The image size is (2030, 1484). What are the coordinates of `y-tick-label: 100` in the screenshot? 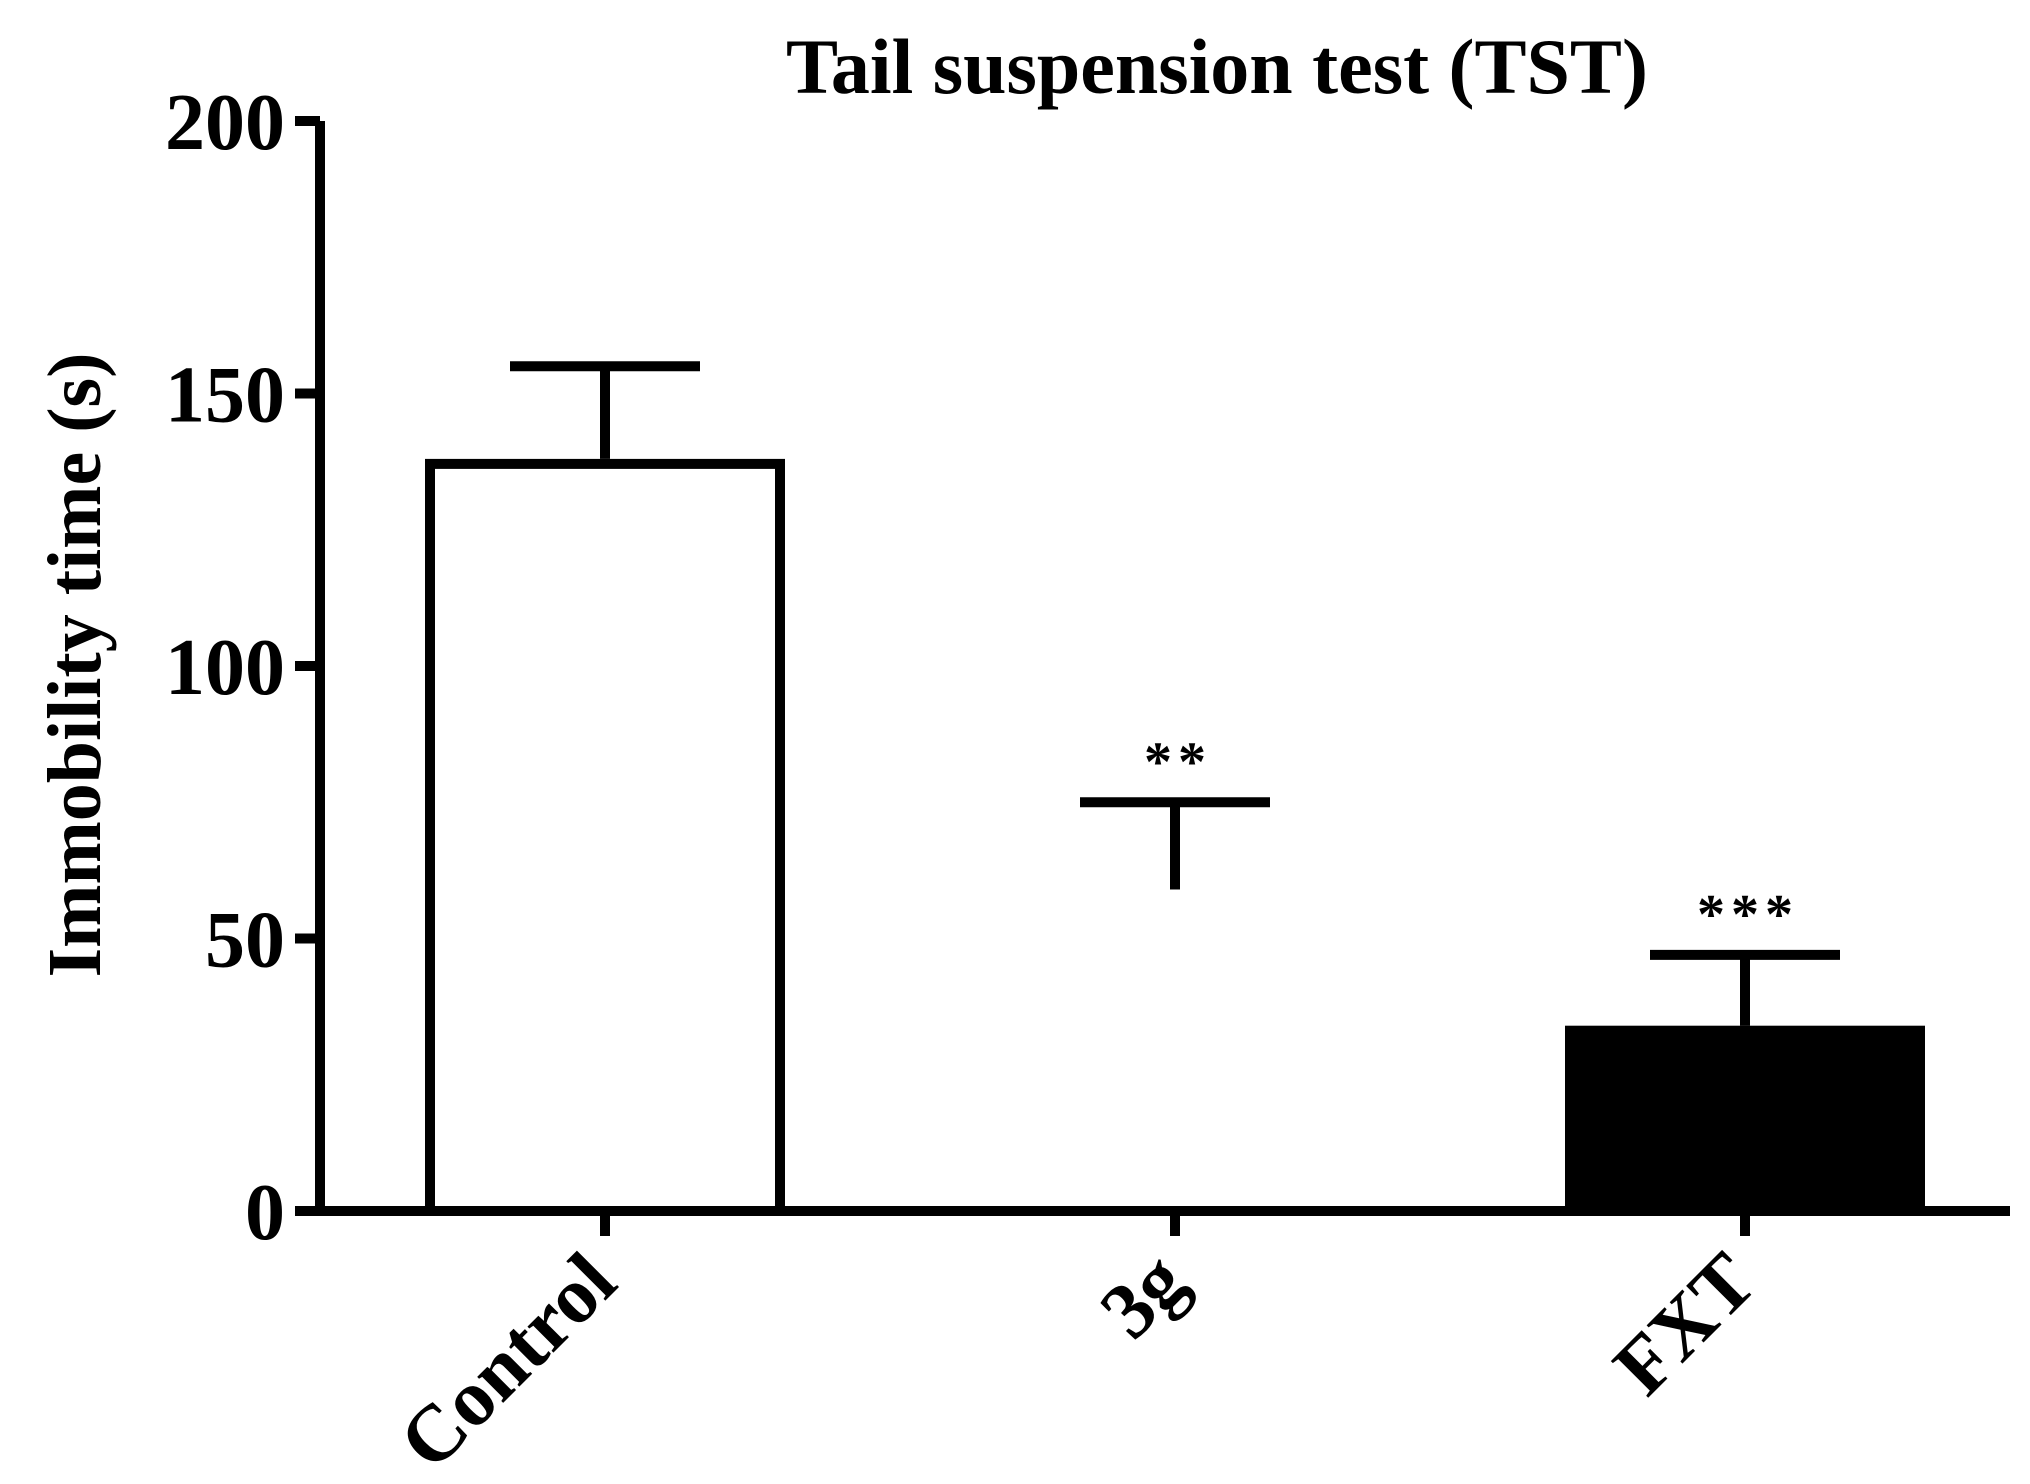 It's located at (225, 668).